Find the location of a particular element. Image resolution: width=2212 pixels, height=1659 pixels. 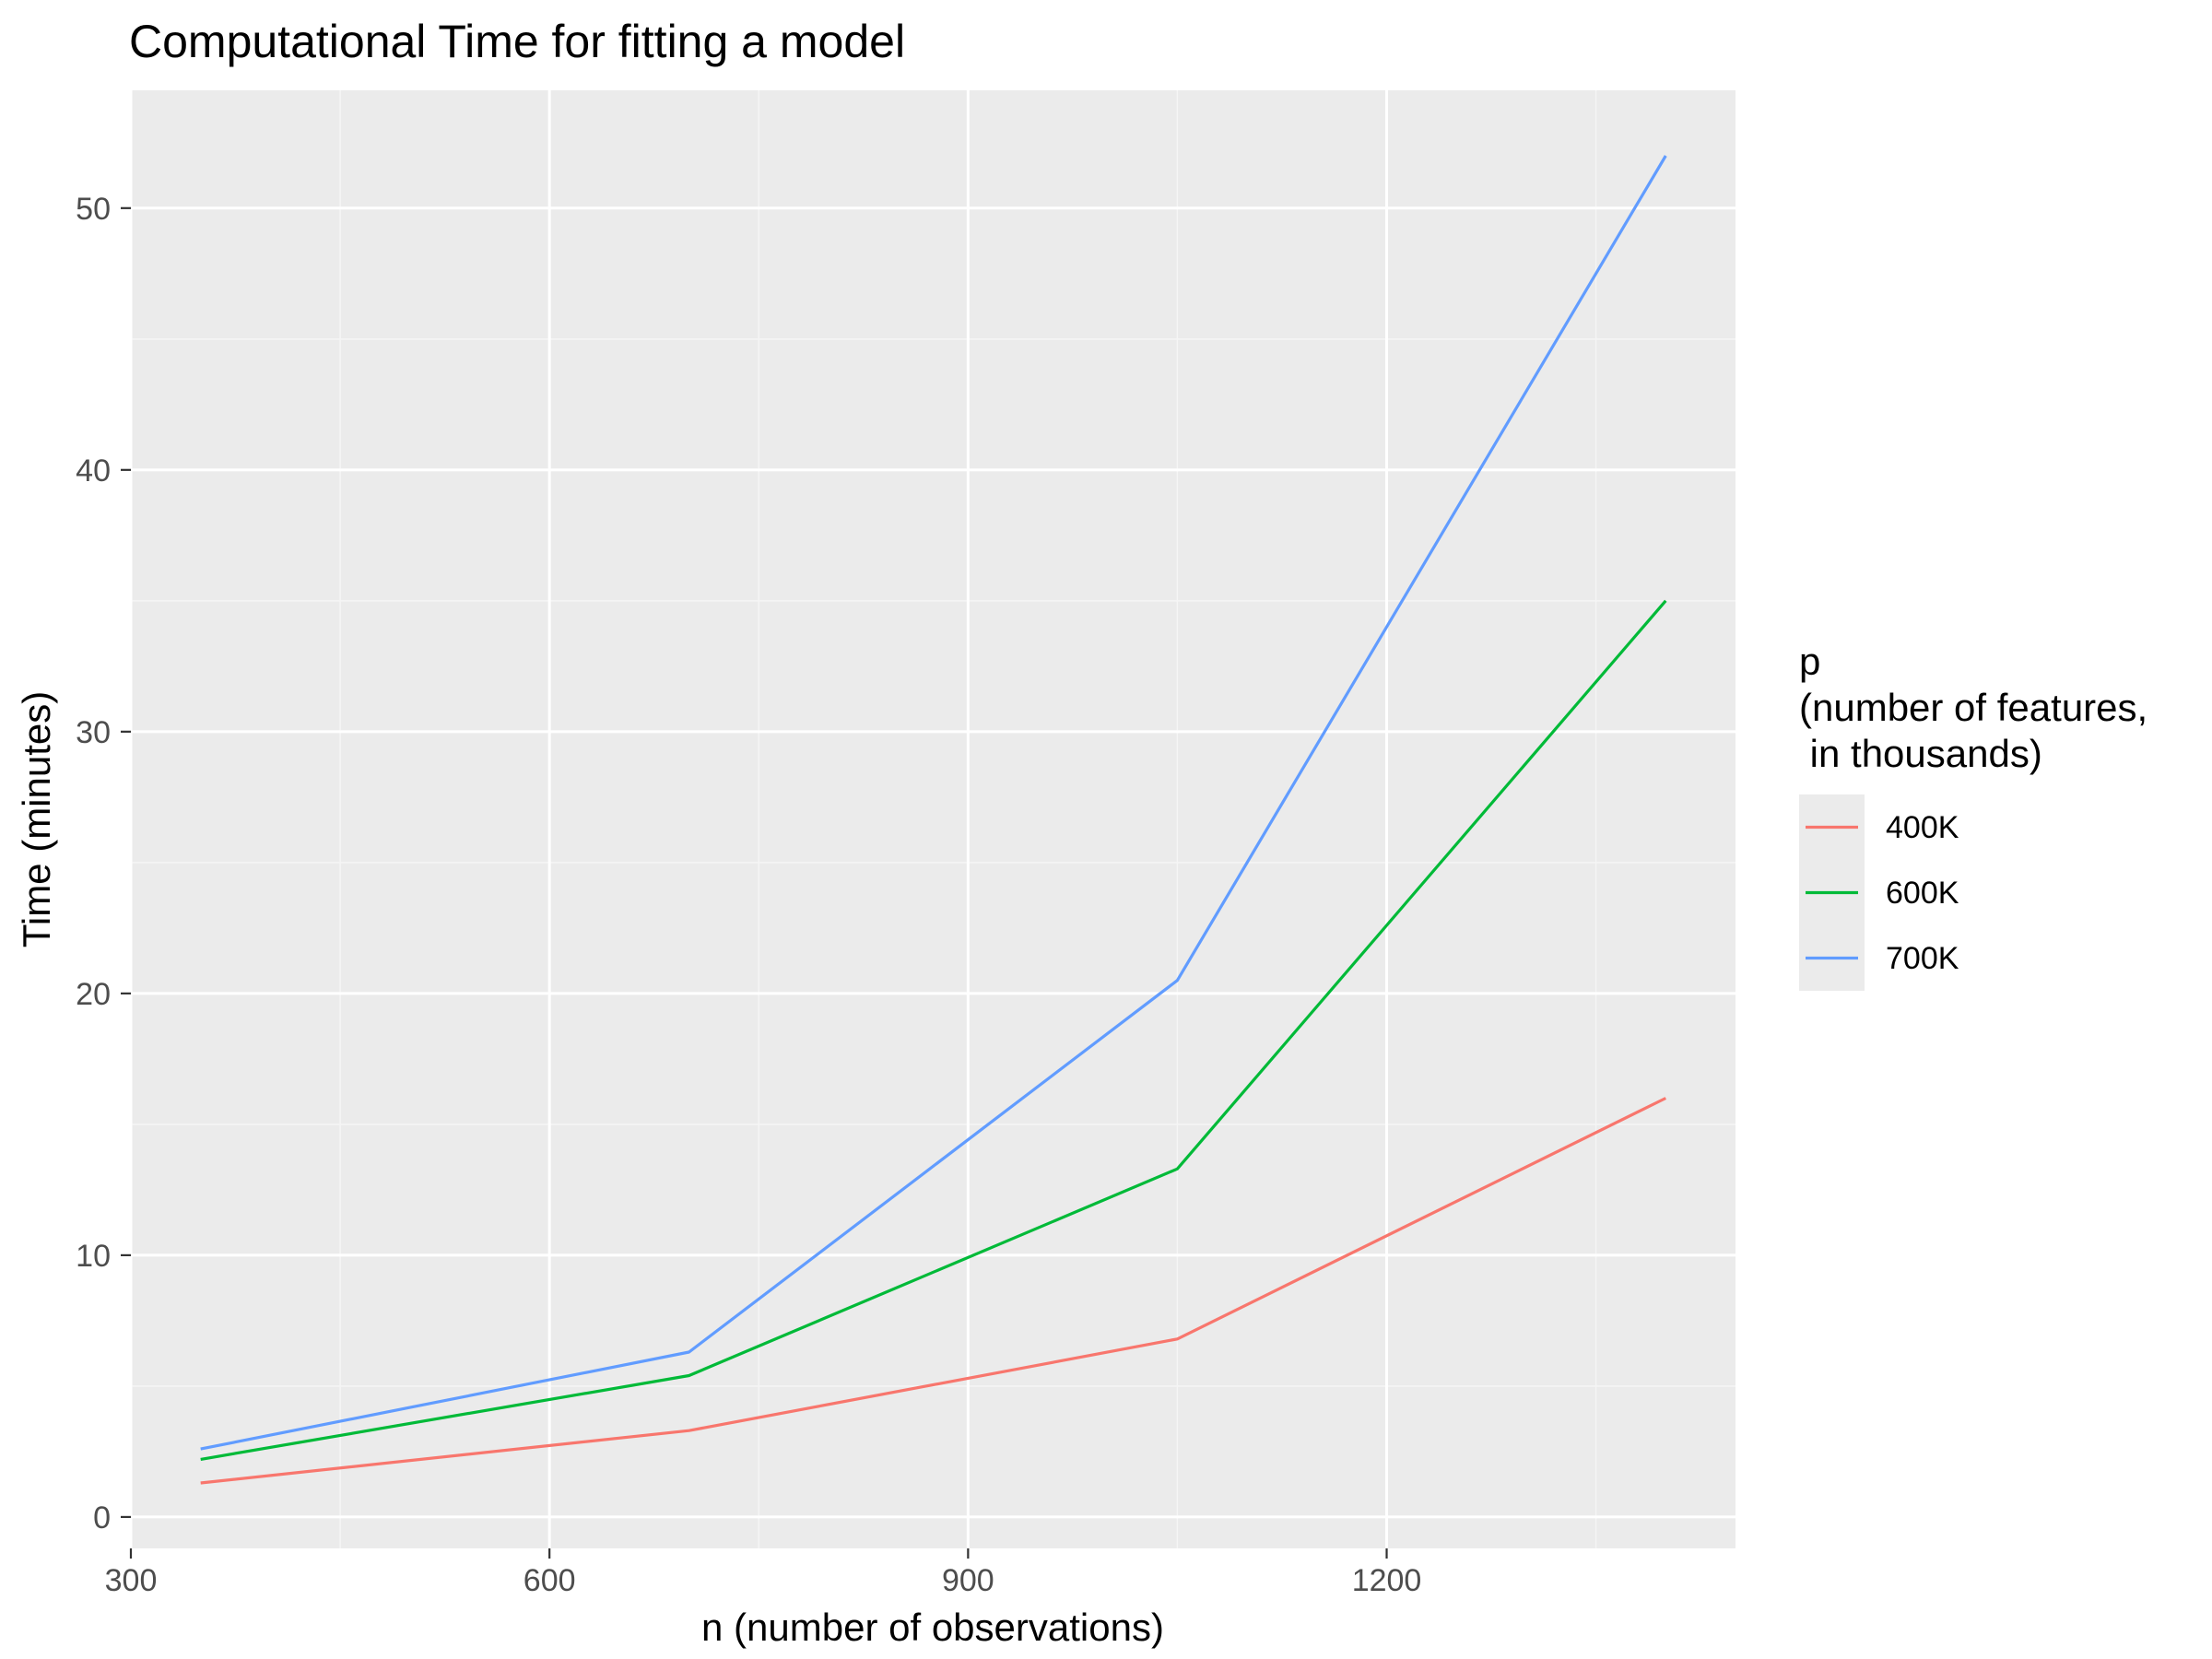

x-tick-label: 1200 is located at coordinates (1387, 1580).